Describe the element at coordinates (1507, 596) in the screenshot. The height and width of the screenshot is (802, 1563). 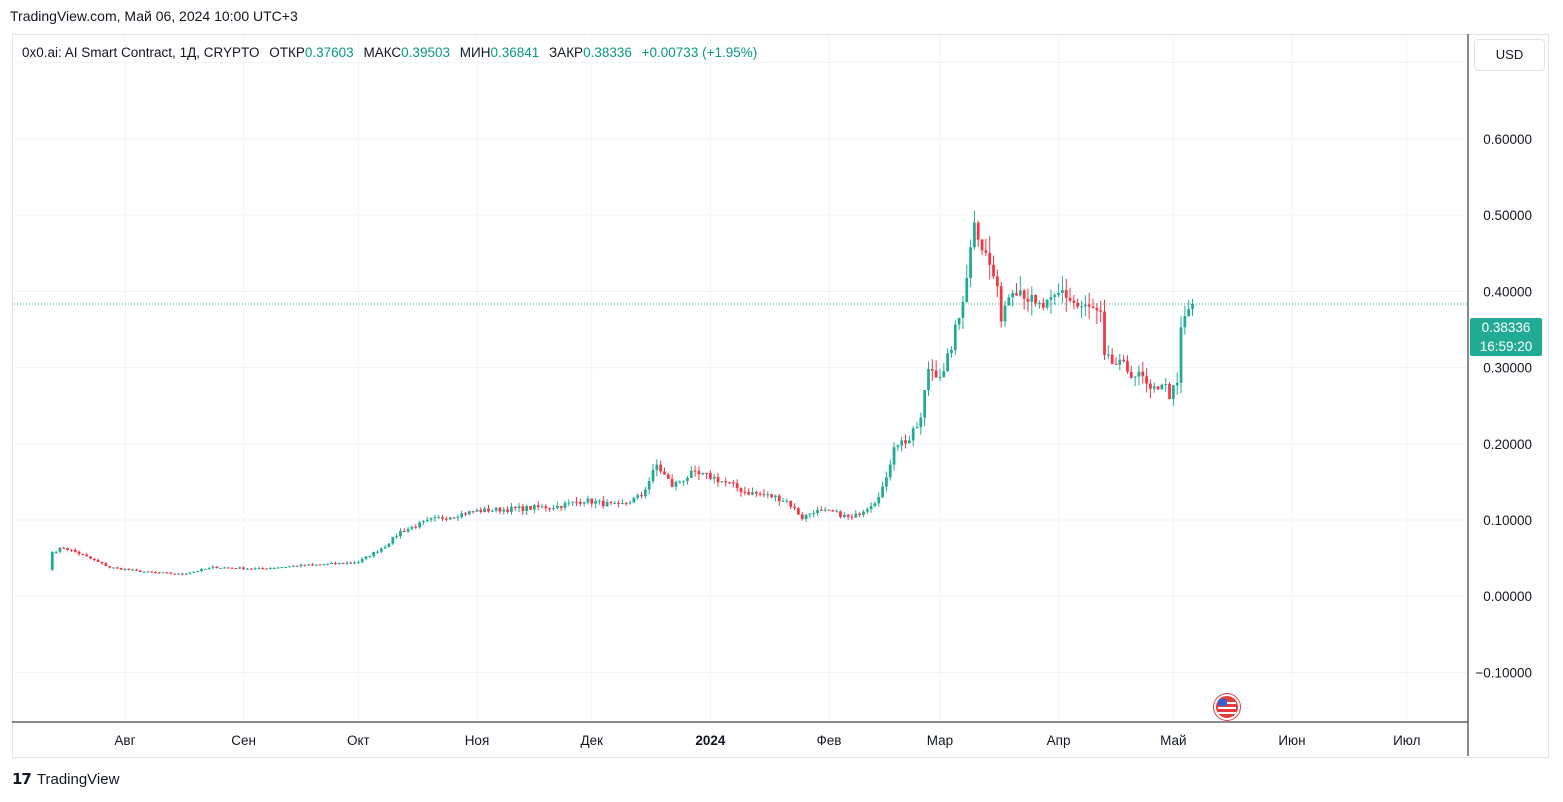
I see `price-tick-label: 0.00000` at that location.